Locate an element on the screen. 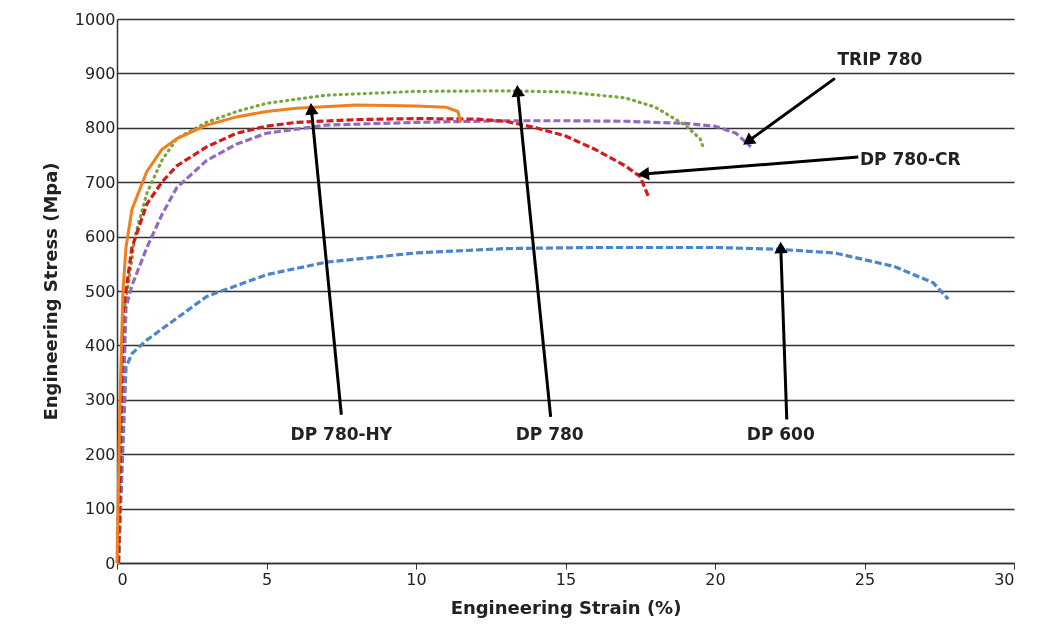 Image resolution: width=1046 pixels, height=639 pixels. x-tick-label: 15 is located at coordinates (566, 579).